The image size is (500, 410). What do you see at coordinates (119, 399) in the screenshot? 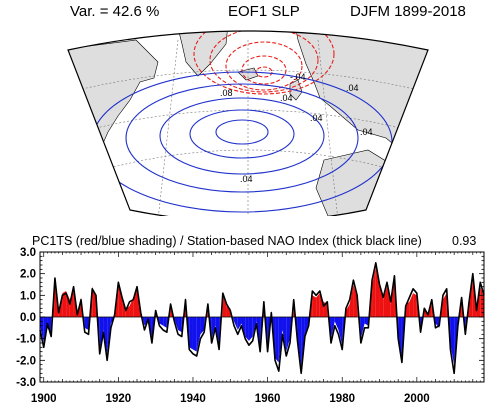
I see `x-tick-label: 1920` at bounding box center [119, 399].